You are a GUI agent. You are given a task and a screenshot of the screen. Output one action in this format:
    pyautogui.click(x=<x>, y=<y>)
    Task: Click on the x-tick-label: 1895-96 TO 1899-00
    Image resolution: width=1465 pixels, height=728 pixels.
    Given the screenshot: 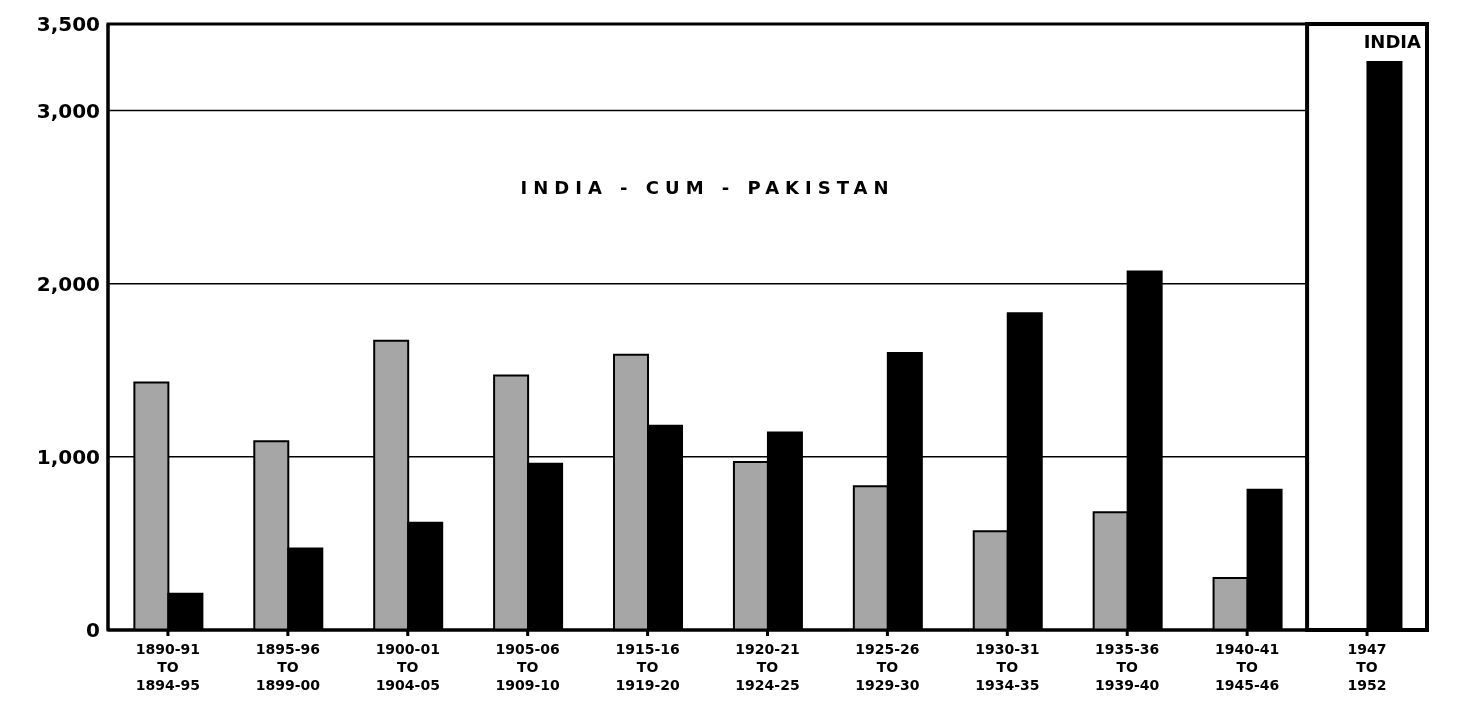 What is the action you would take?
    pyautogui.click(x=288, y=667)
    